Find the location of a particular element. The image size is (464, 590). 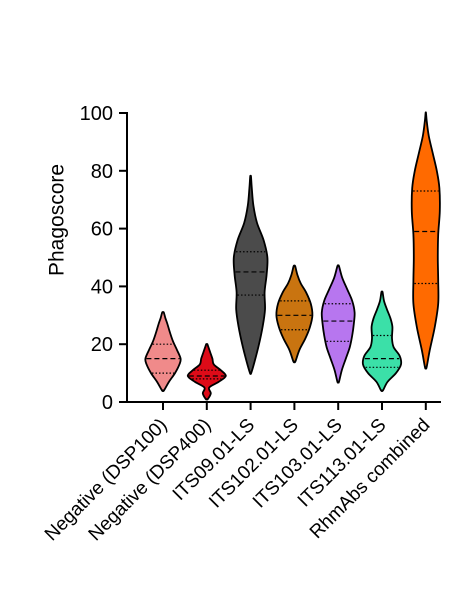

y-ticks: 0 20 40 60 80 100 is located at coordinates (103, 258).